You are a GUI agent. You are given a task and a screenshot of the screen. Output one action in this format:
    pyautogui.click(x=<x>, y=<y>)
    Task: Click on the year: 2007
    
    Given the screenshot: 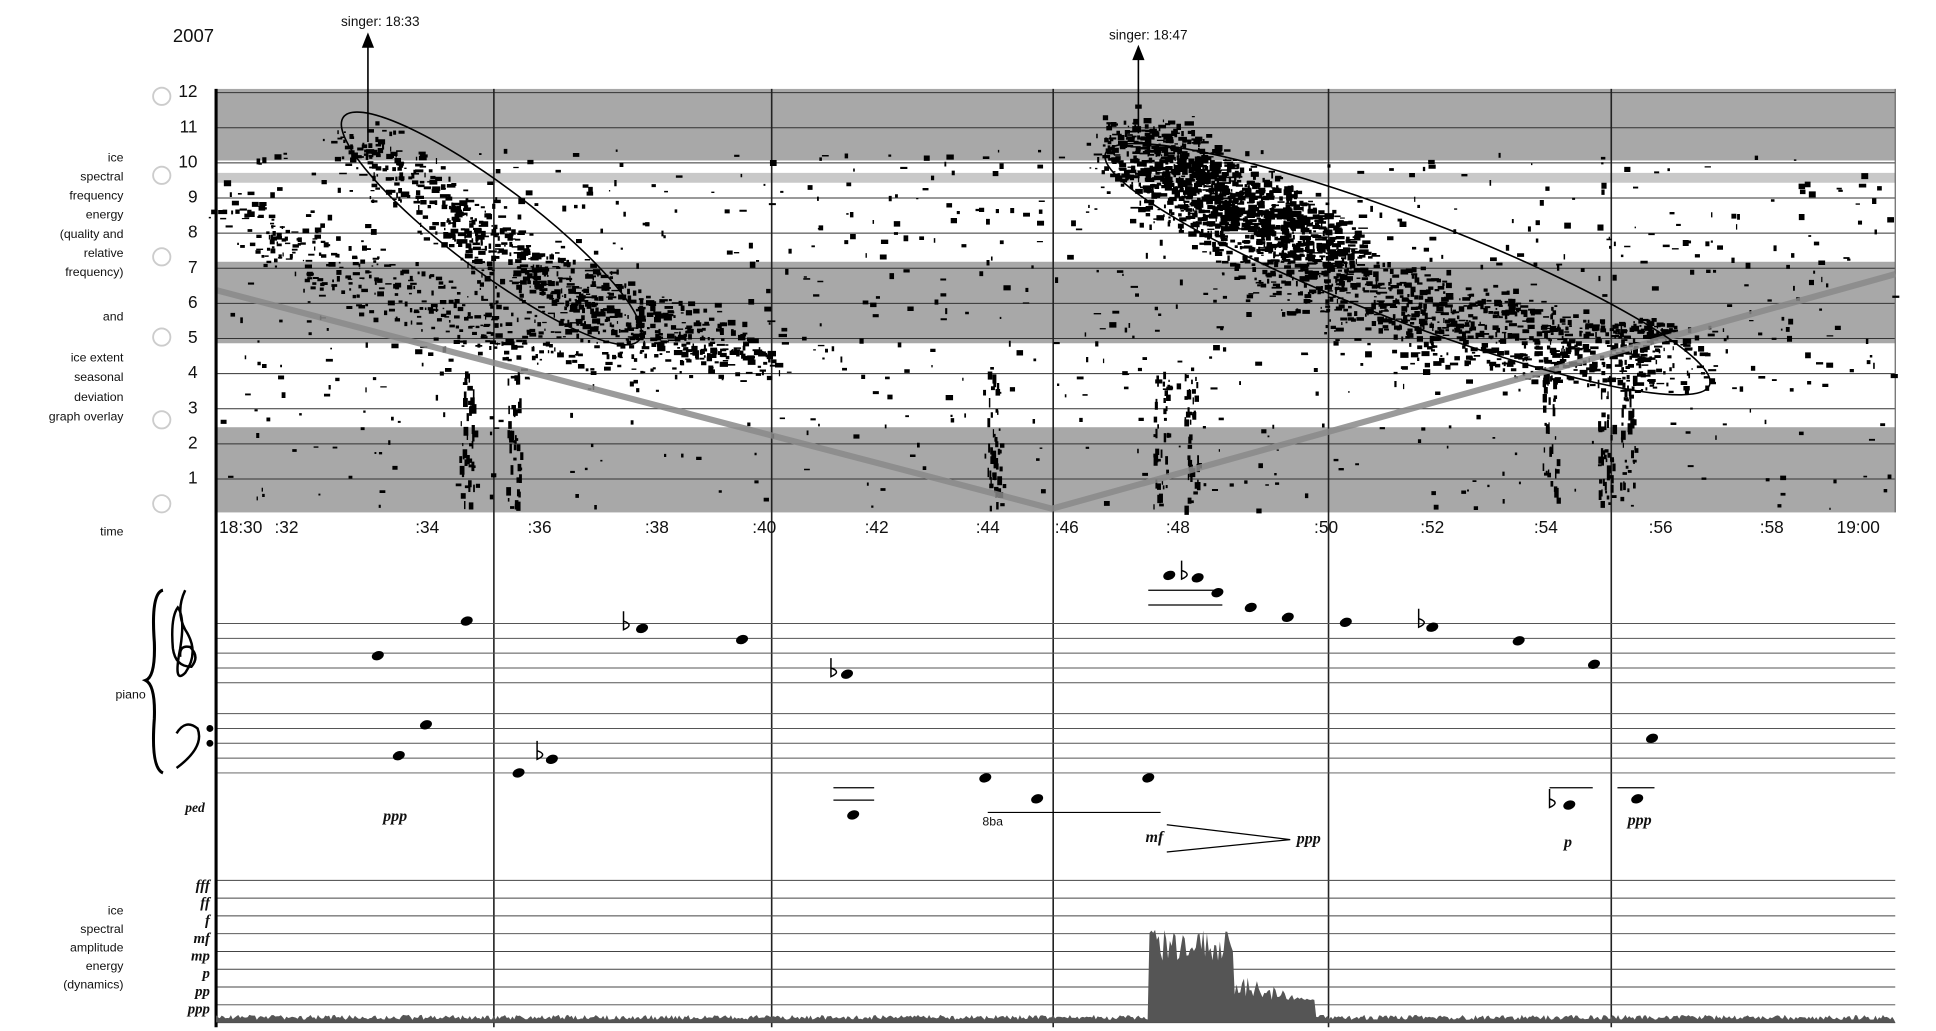 What is the action you would take?
    pyautogui.click(x=193, y=35)
    